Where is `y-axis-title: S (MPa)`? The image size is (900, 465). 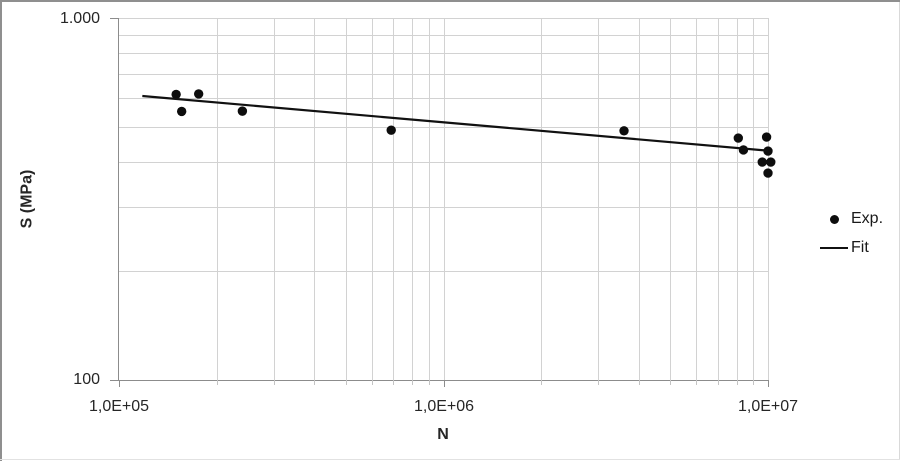
y-axis-title: S (MPa) is located at coordinates (27, 199).